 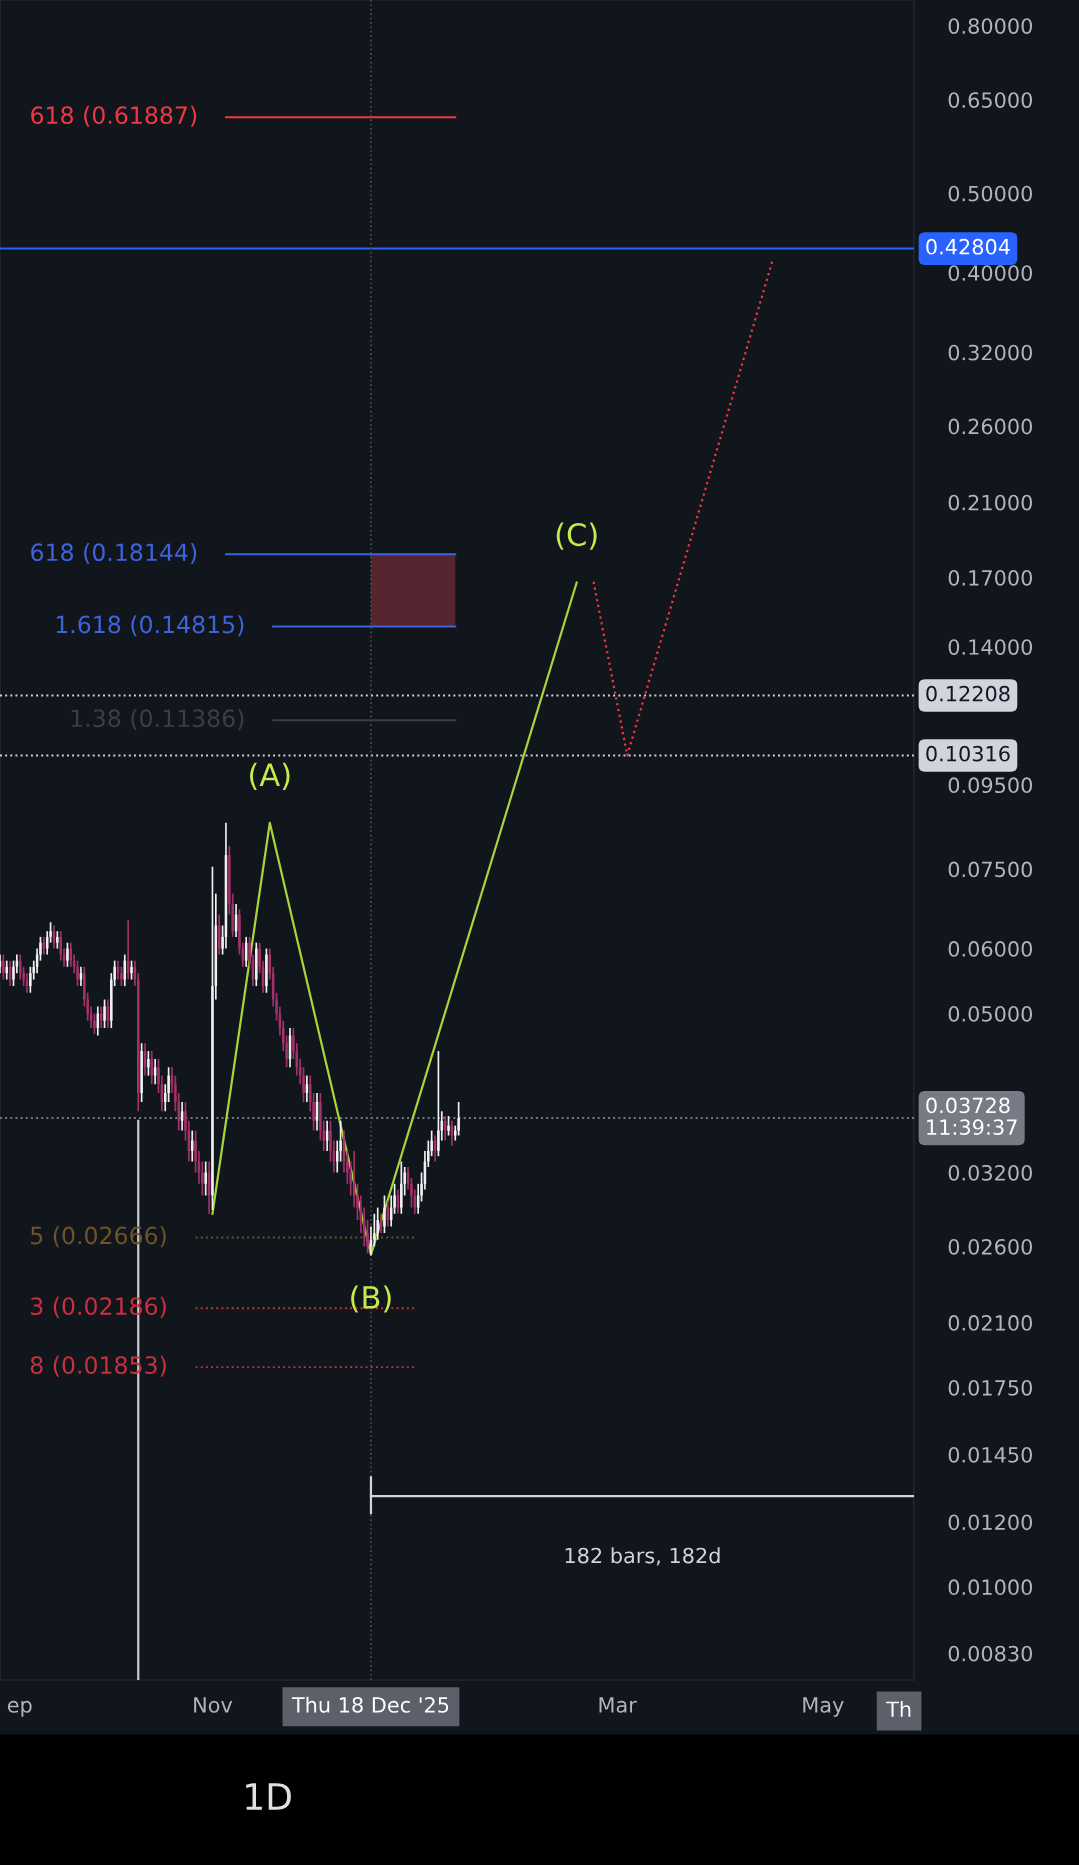 I want to click on series-label: 618 (0.18144), so click(x=114, y=553).